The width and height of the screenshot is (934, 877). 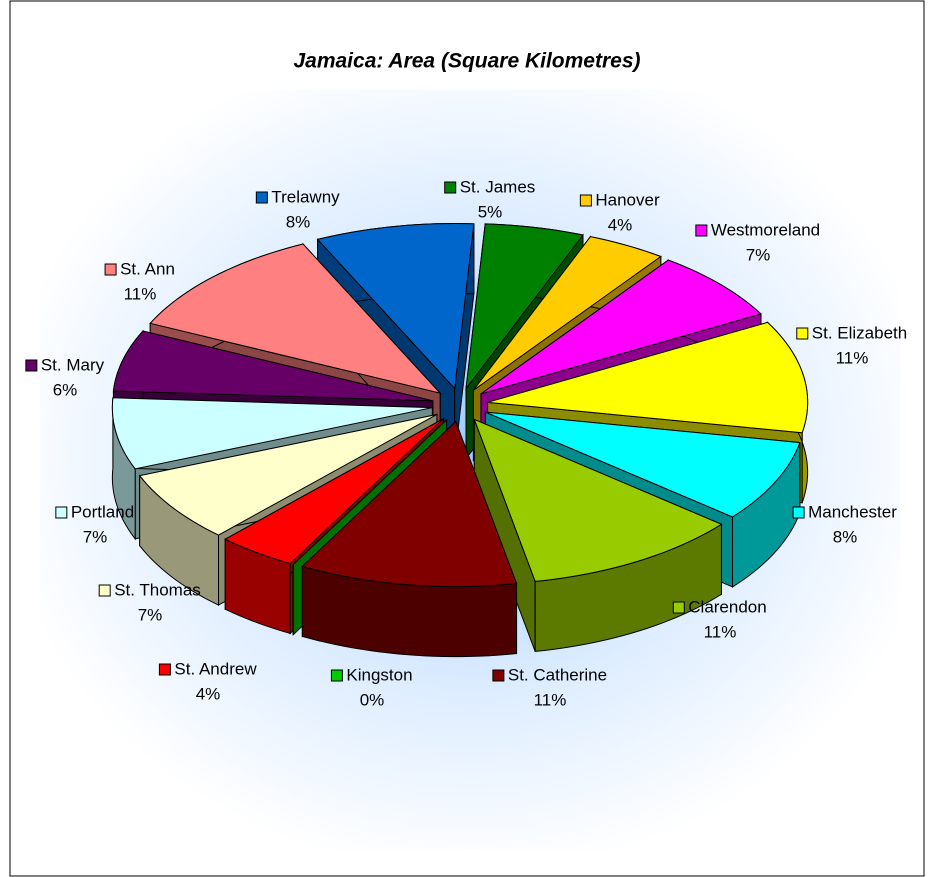 I want to click on value-label: 6%, so click(x=65, y=389).